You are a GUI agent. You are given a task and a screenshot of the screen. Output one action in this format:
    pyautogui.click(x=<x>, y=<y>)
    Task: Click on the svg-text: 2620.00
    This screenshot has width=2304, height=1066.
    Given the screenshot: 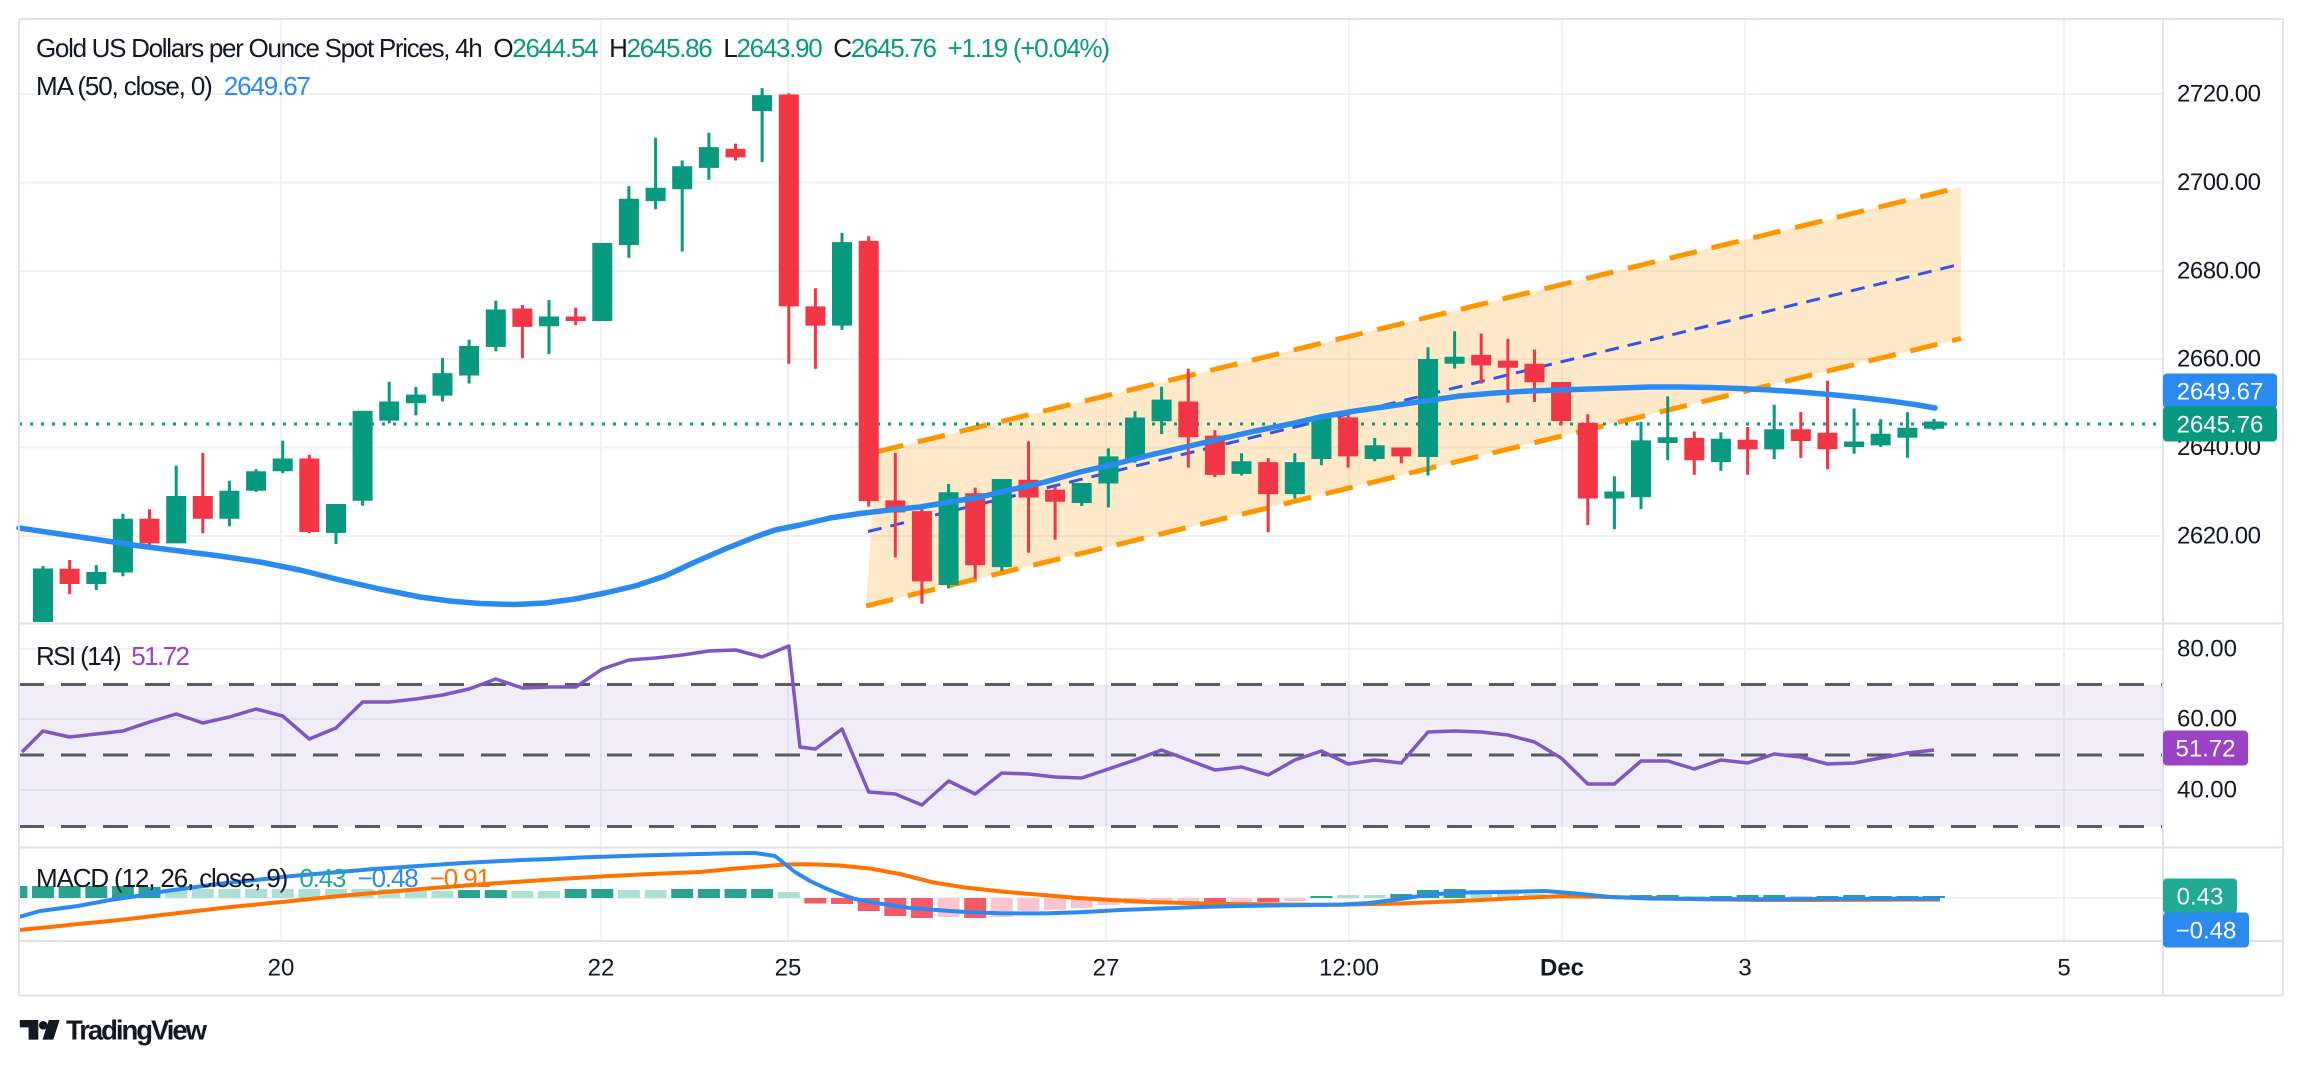 What is the action you would take?
    pyautogui.click(x=2219, y=536)
    